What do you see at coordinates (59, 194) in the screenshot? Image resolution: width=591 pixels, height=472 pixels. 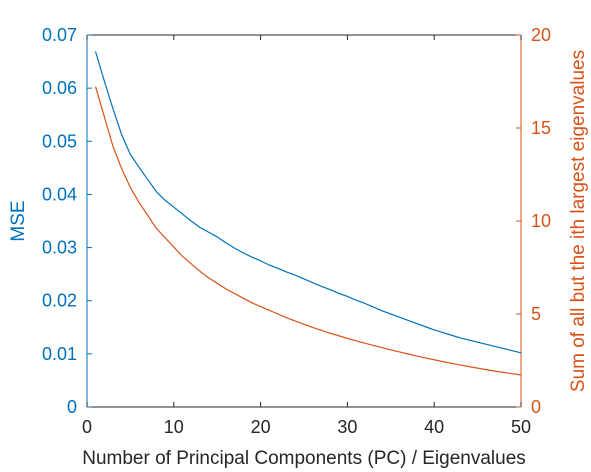 I see `left-y-tick-label: 0.04` at bounding box center [59, 194].